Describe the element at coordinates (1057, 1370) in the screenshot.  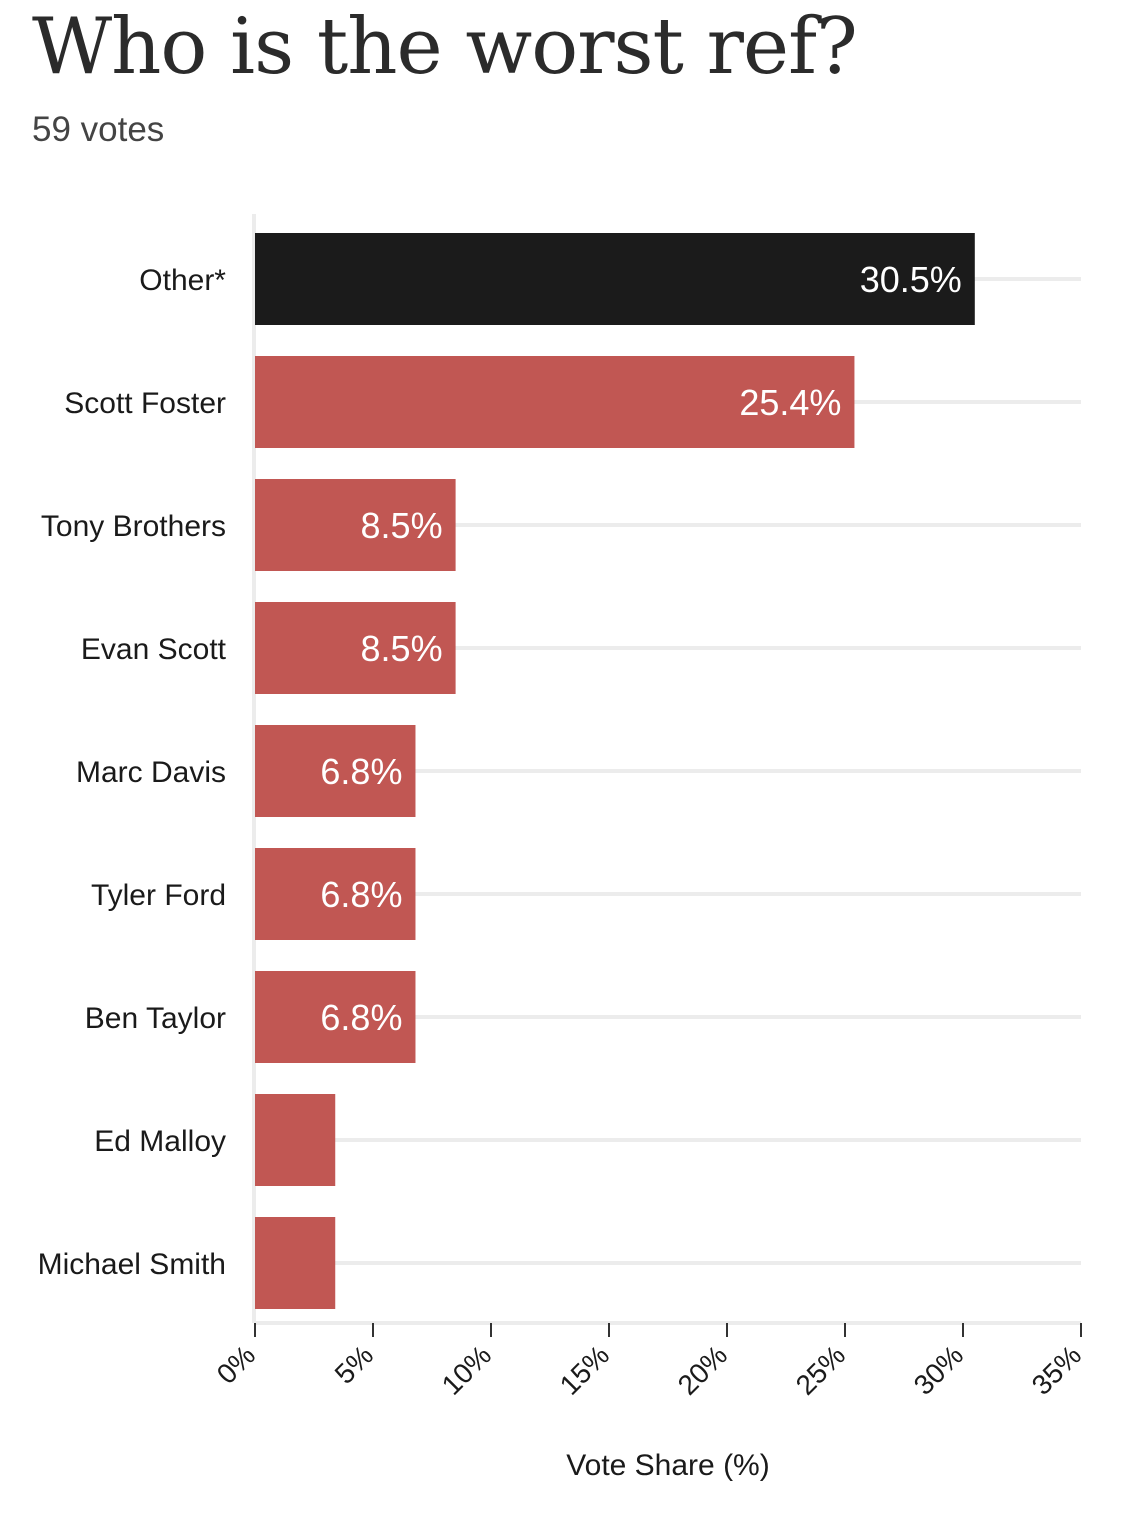
I see `x-tick-label: 35%` at that location.